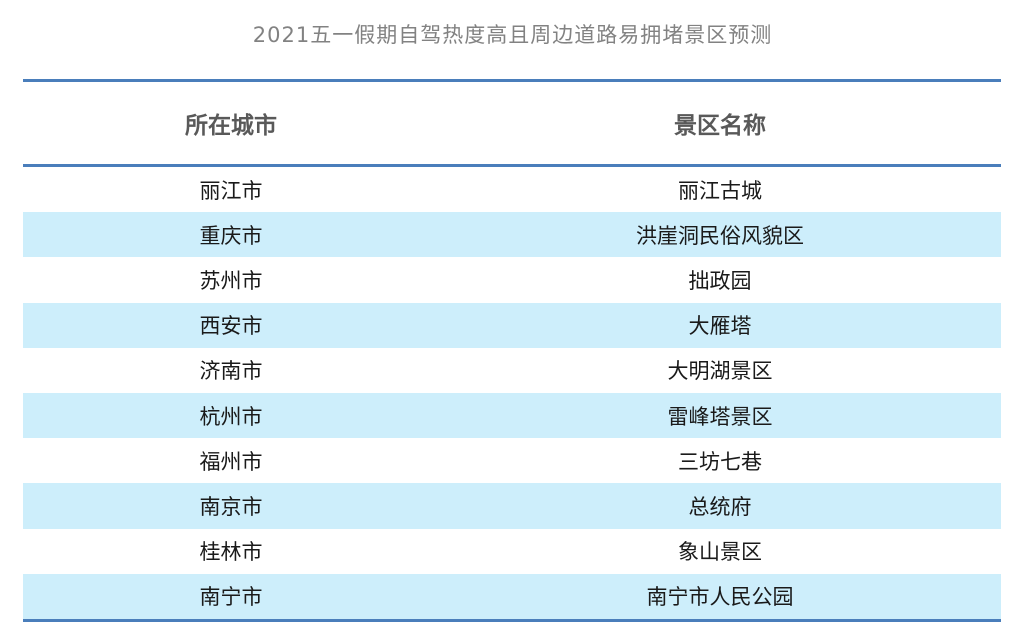  I want to click on city-cell: 重庆市, so click(231, 235).